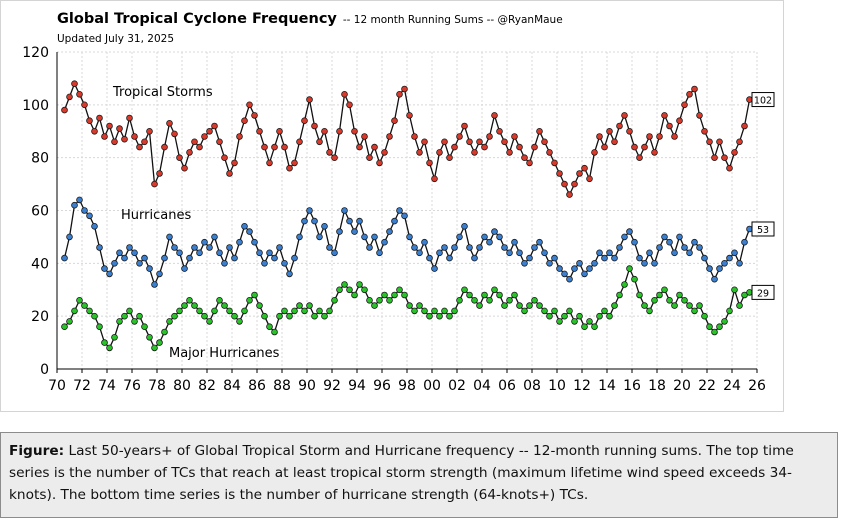 The height and width of the screenshot is (518, 841). Describe the element at coordinates (453, 20) in the screenshot. I see `chart-subtitle: -- 12 month Running Sums -- @RyanMaue` at that location.